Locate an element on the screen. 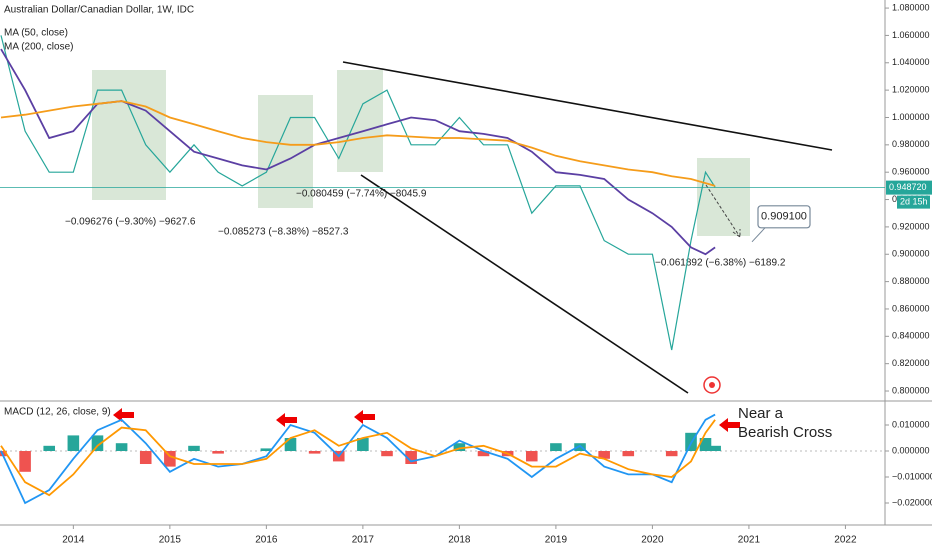  last-price-label: 0.948720 is located at coordinates (908, 187).